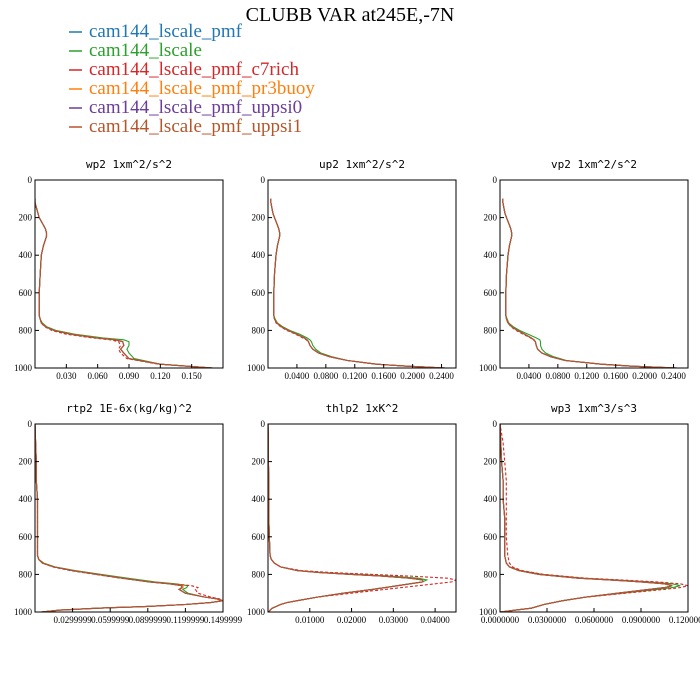 The height and width of the screenshot is (700, 700). I want to click on x-tick-label: 0.0599999, so click(110, 620).